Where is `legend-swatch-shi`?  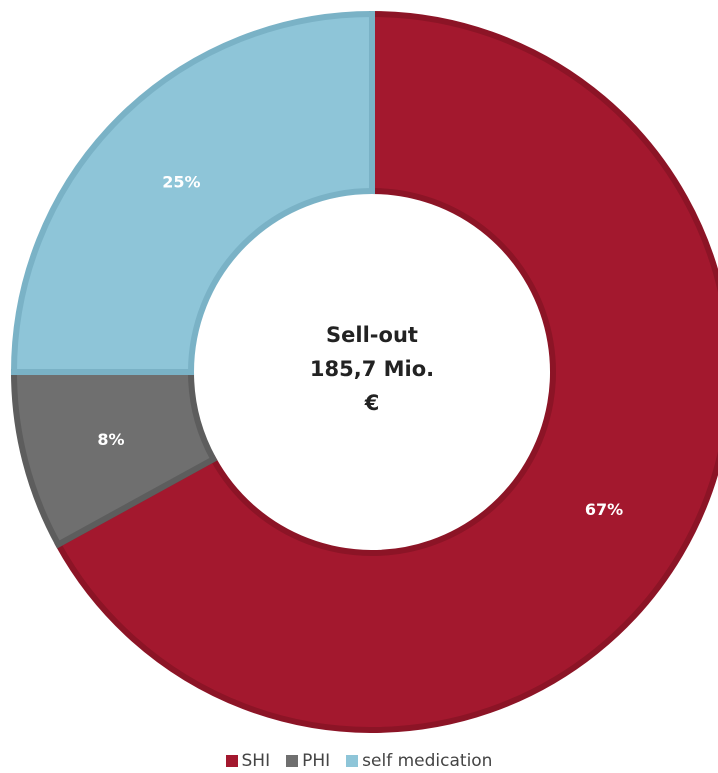 legend-swatch-shi is located at coordinates (231, 761).